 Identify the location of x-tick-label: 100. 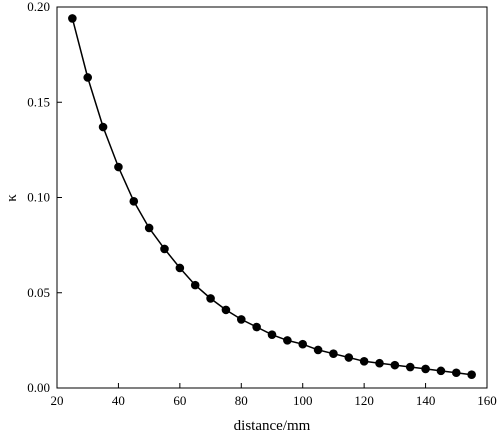
(303, 400).